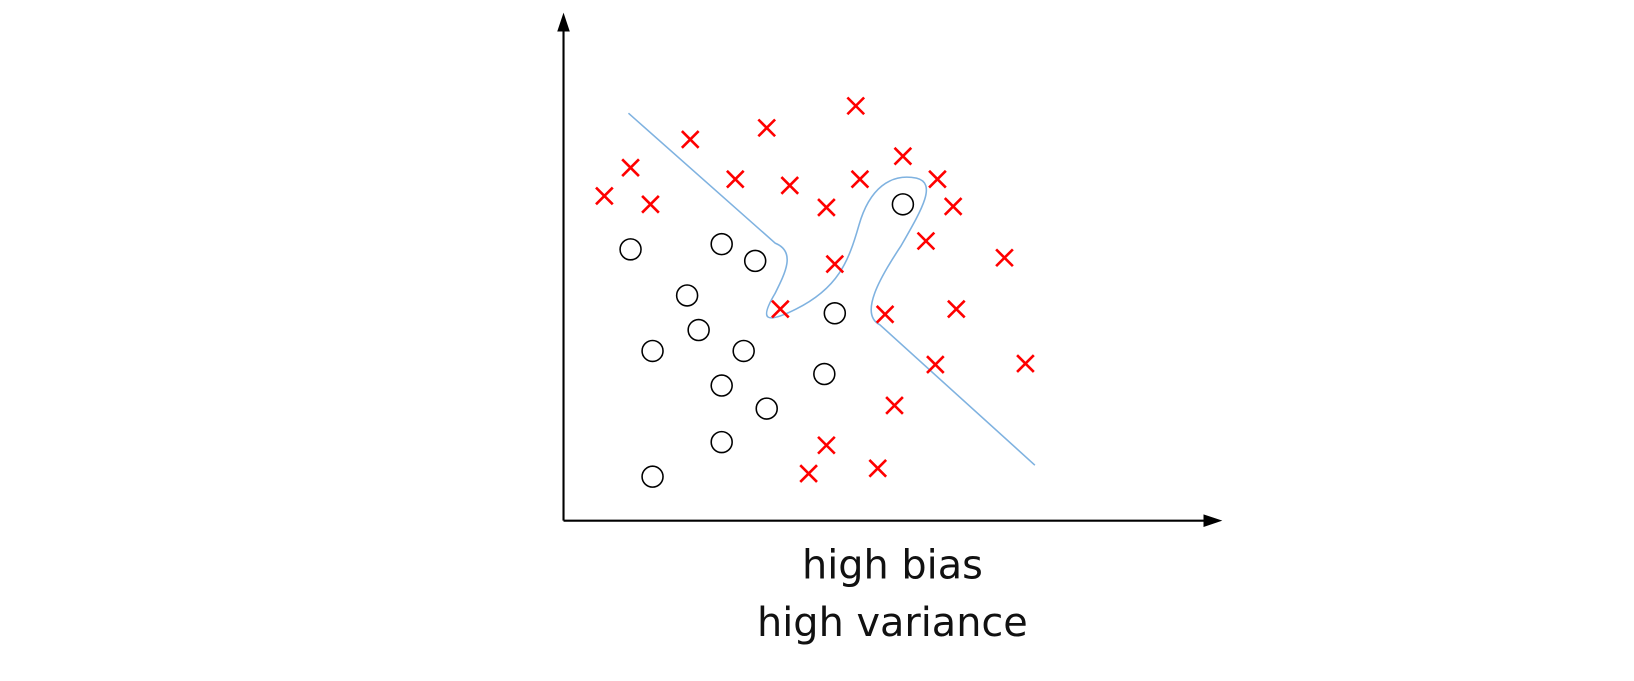 Image resolution: width=1634 pixels, height=681 pixels. What do you see at coordinates (892, 623) in the screenshot?
I see `caption-line: high variance` at bounding box center [892, 623].